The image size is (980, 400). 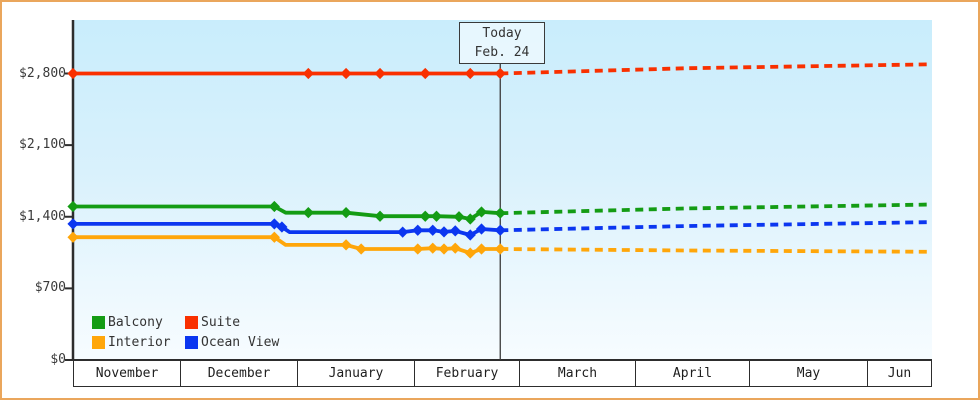 I want to click on month-cell-february: February, so click(x=467, y=373).